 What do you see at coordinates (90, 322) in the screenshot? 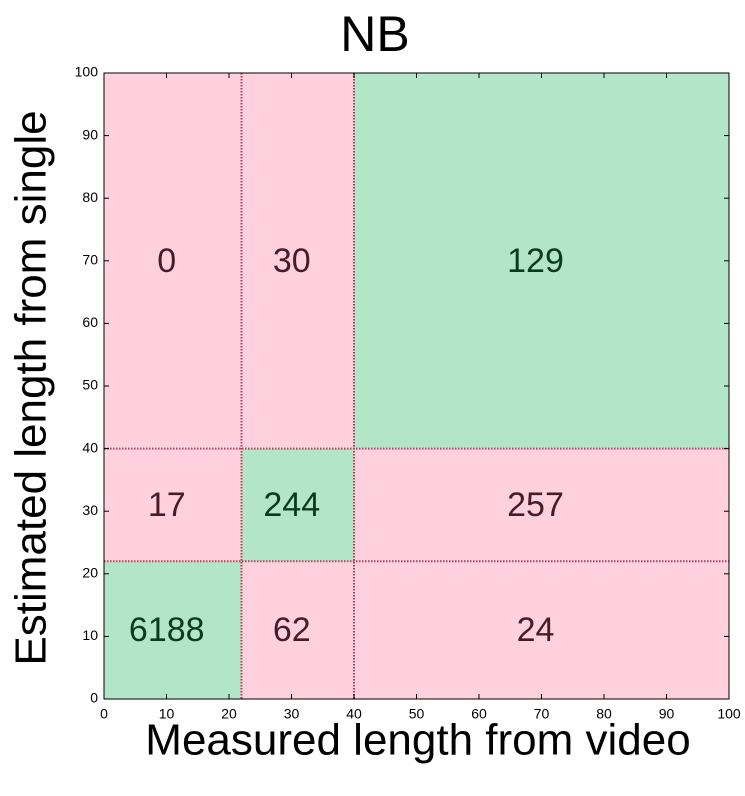
I see `y-tick-label: 60` at bounding box center [90, 322].